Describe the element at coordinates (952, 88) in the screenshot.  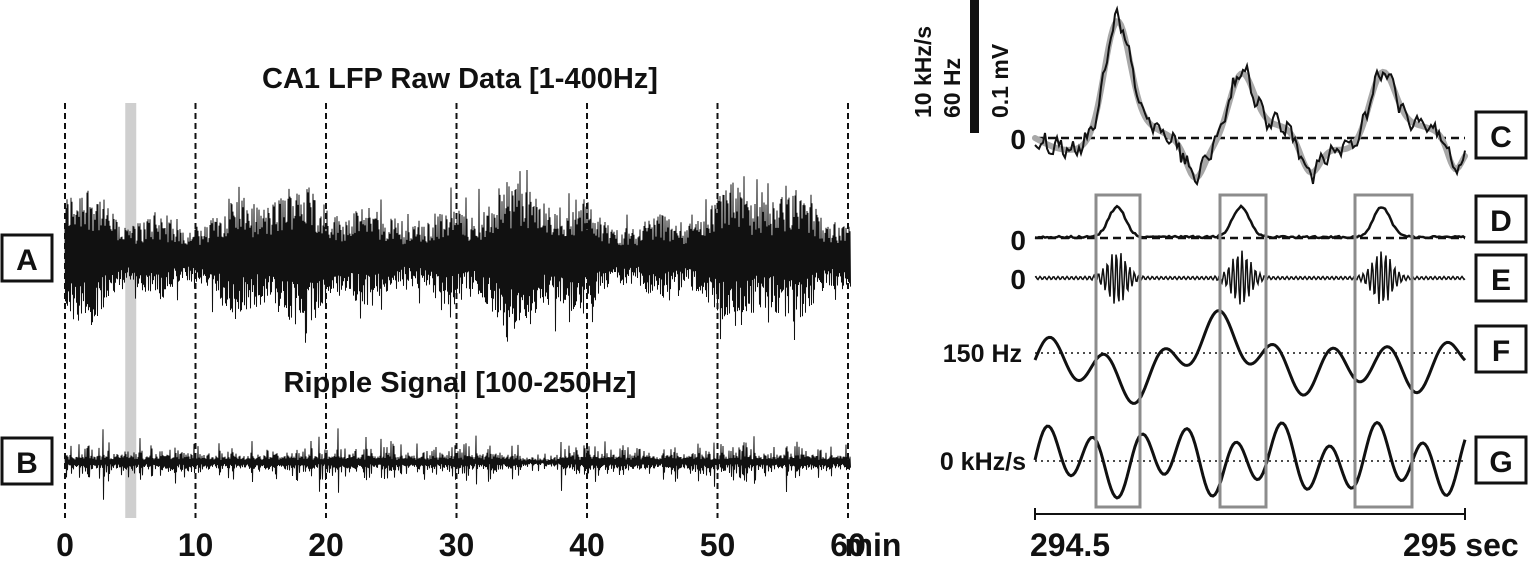
I see `scale-label-freq: 60 Hz` at that location.